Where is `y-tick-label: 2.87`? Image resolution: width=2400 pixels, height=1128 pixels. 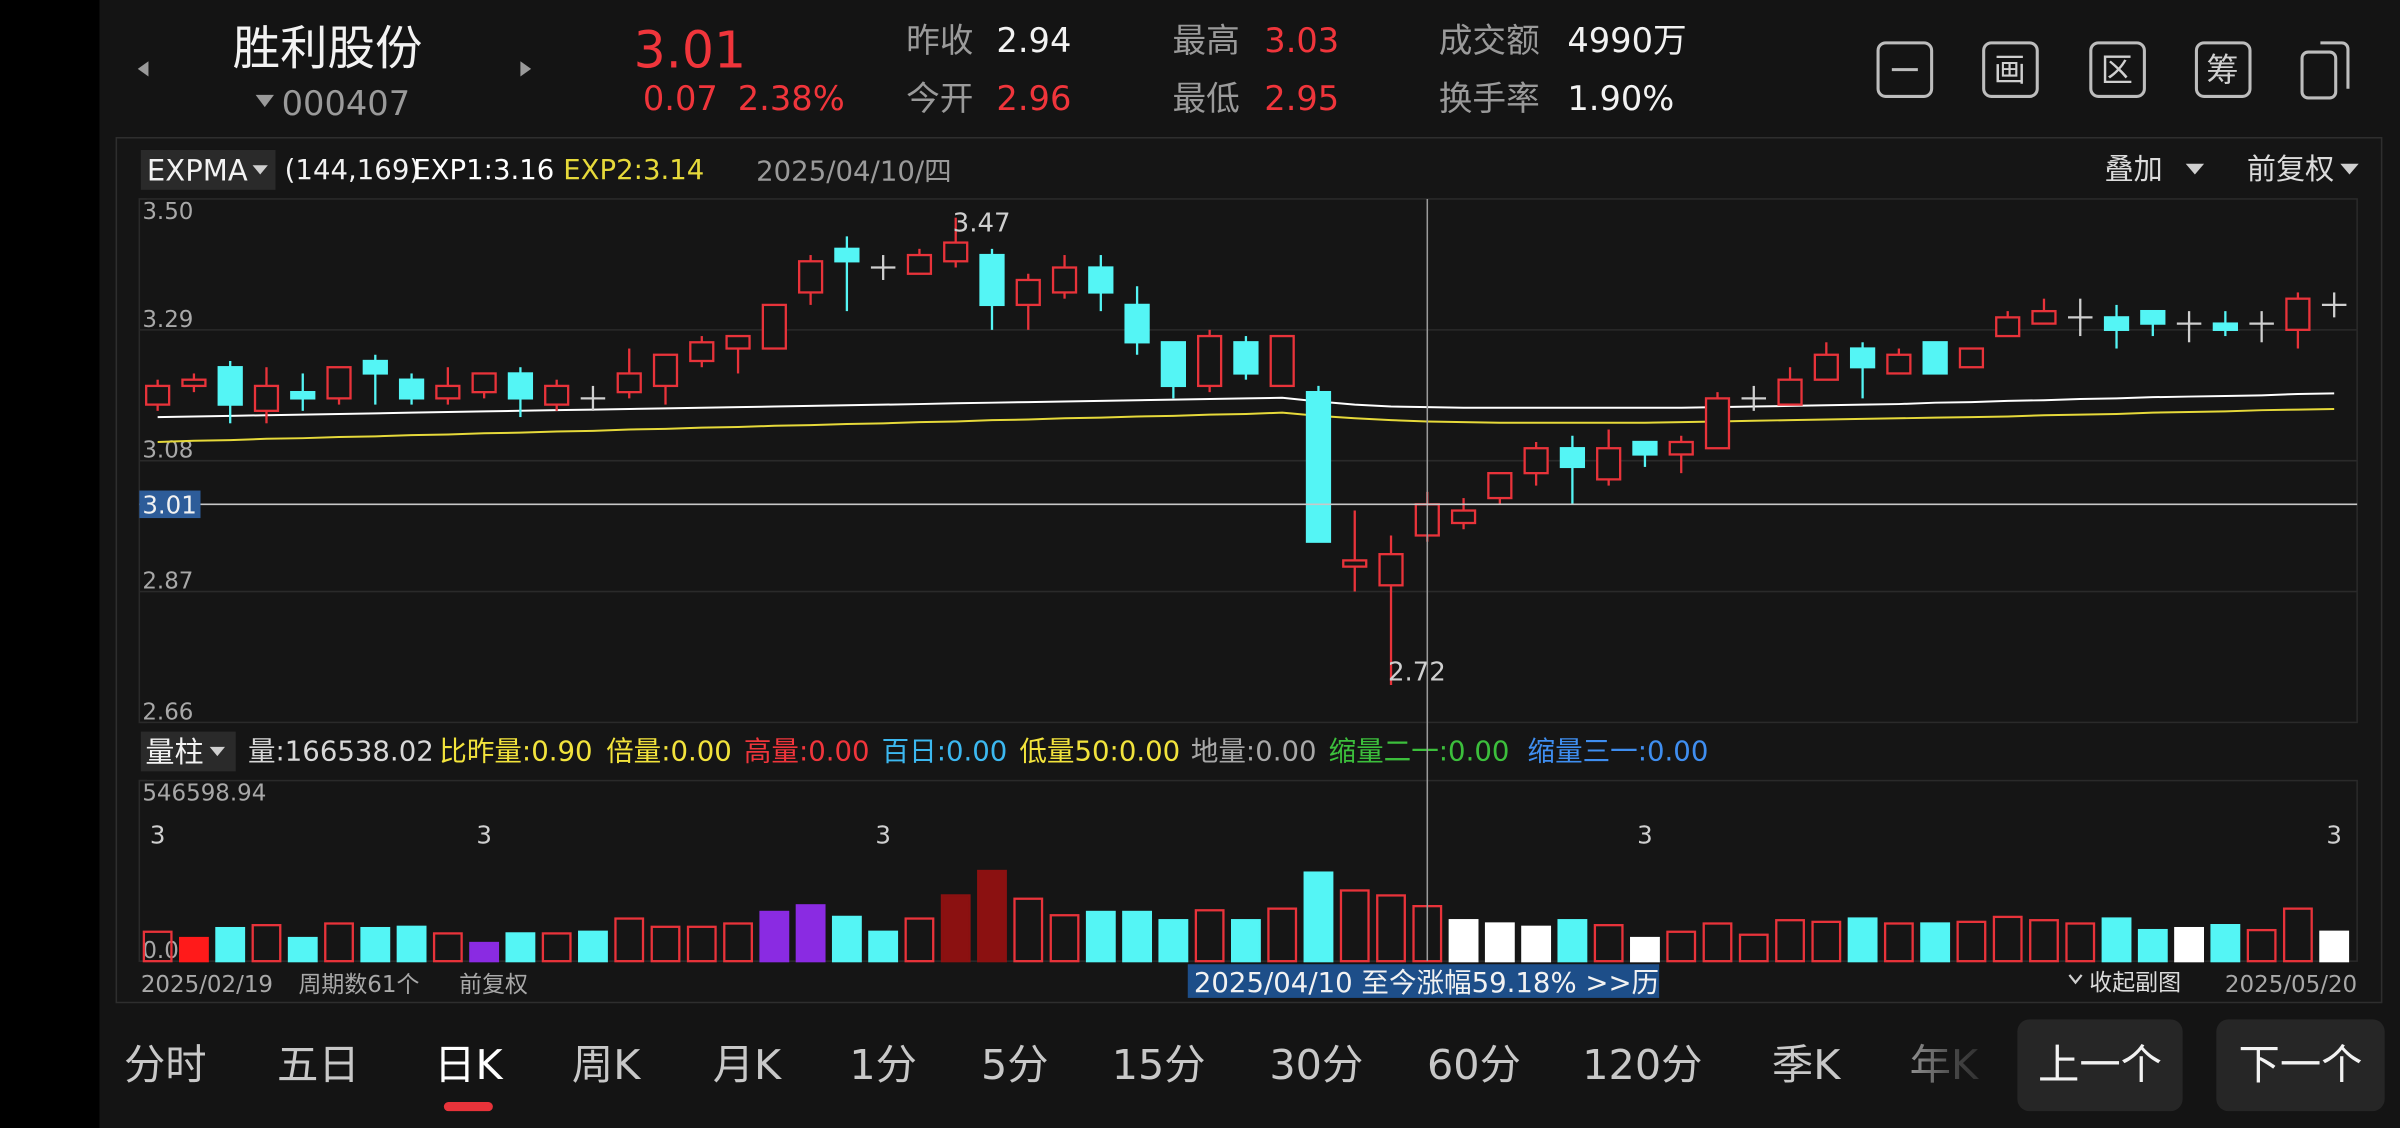 y-tick-label: 2.87 is located at coordinates (167, 581).